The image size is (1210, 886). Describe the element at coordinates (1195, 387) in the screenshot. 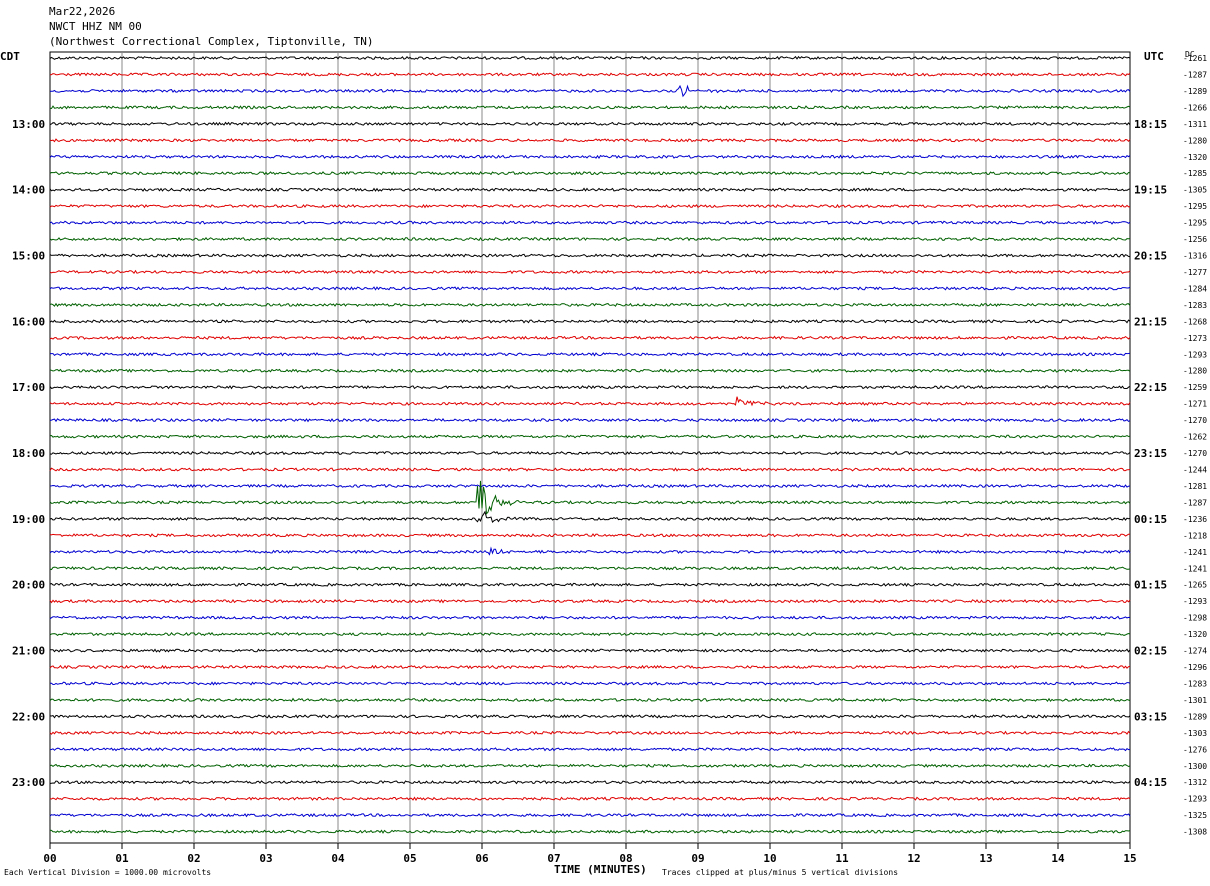

I see `dc-offset-label: -1259` at that location.